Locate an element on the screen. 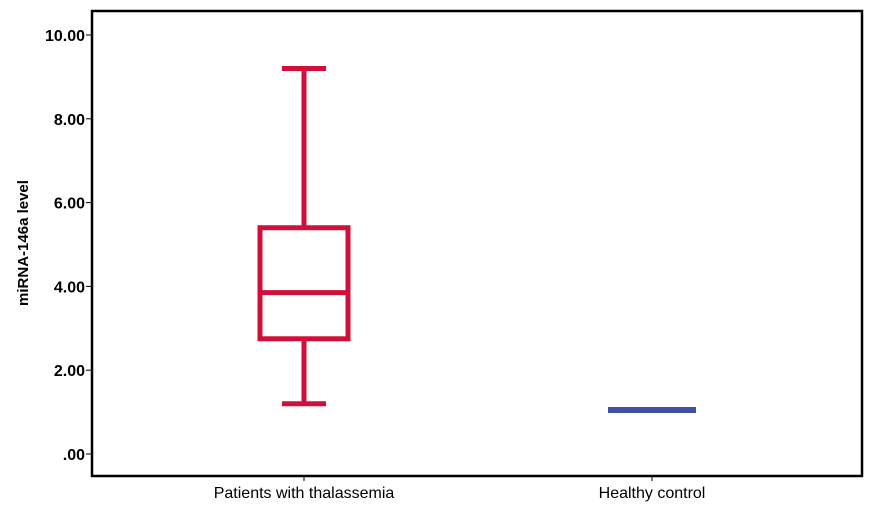  x-category-label: Patients with thalassemia is located at coordinates (304, 493).